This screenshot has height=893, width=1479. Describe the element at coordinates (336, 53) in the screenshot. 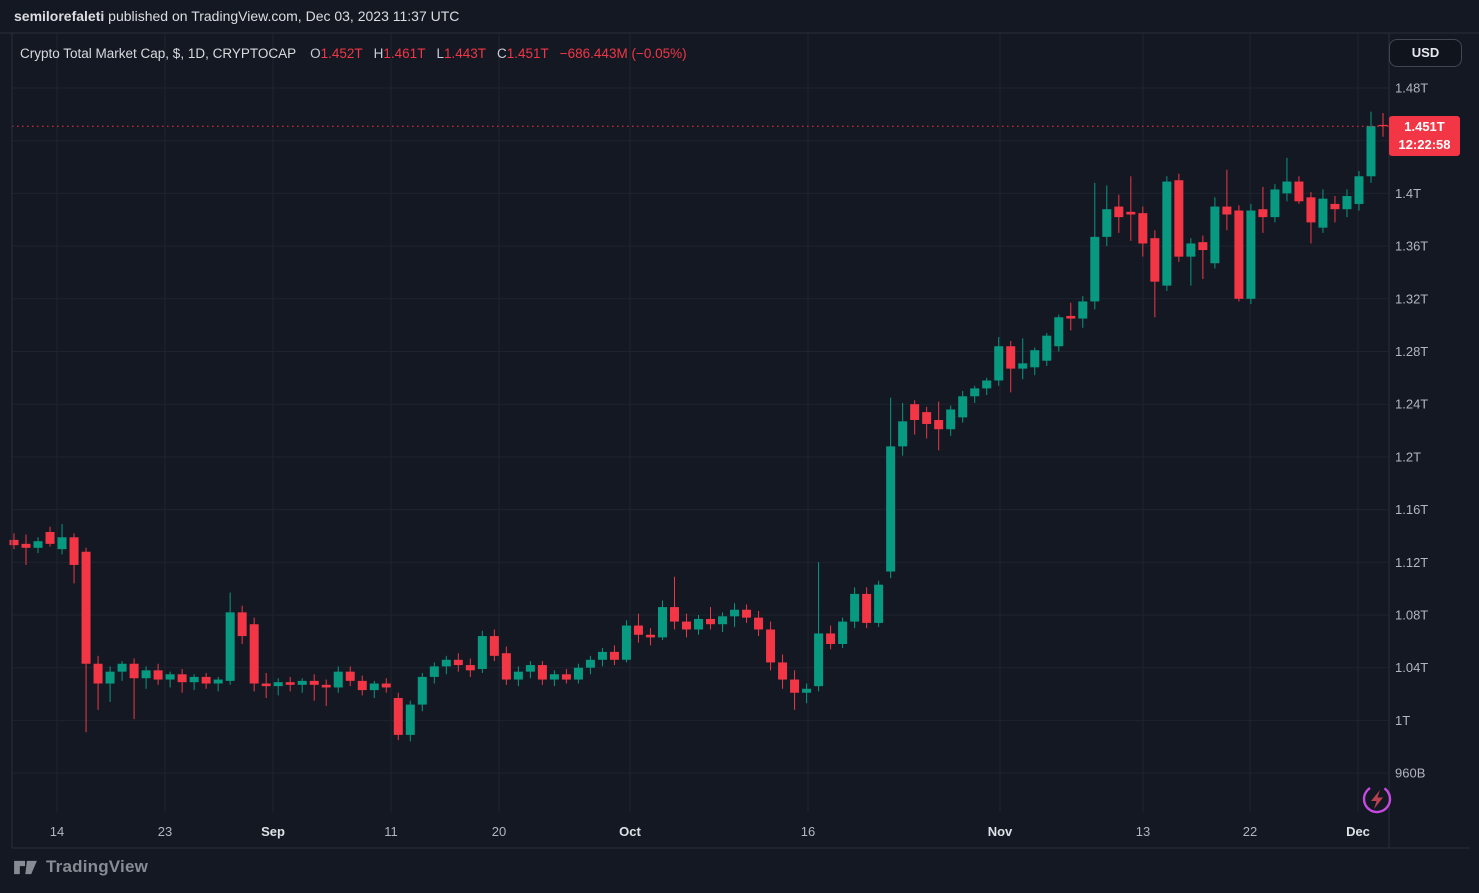

I see `ohlc-O: O1.452T` at that location.